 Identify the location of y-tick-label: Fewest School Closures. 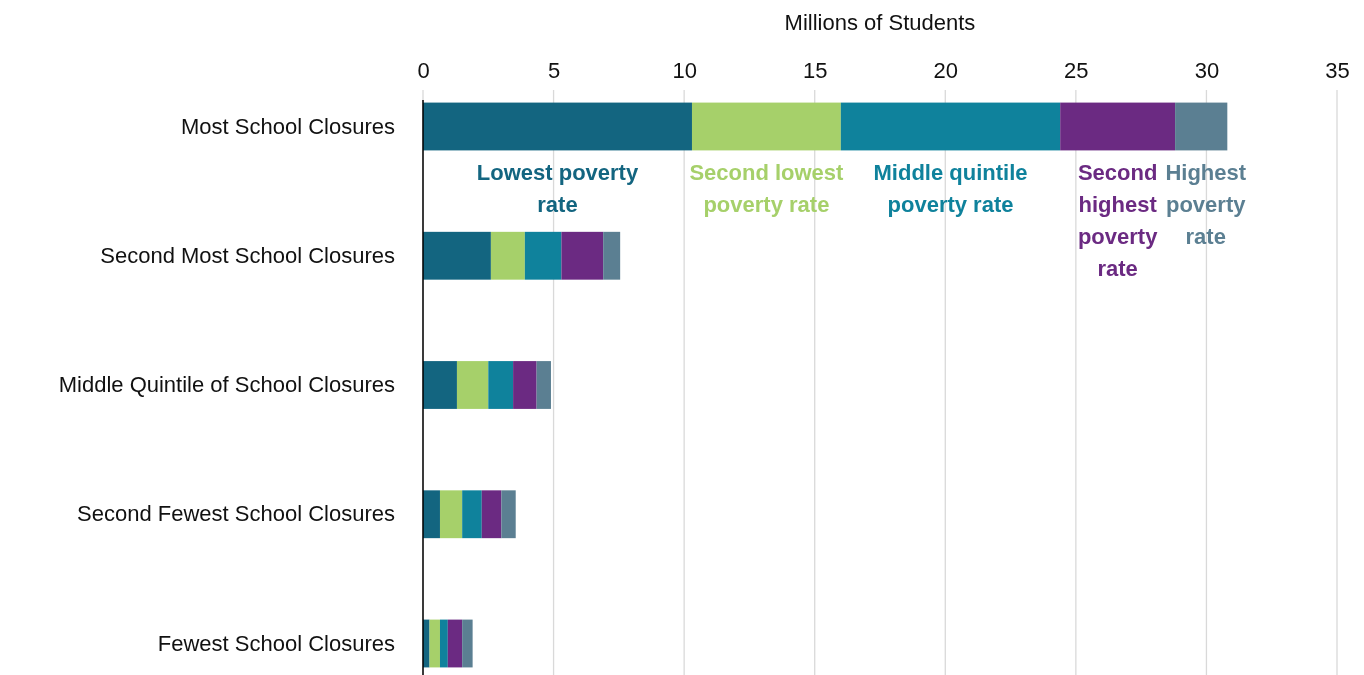
(276, 643).